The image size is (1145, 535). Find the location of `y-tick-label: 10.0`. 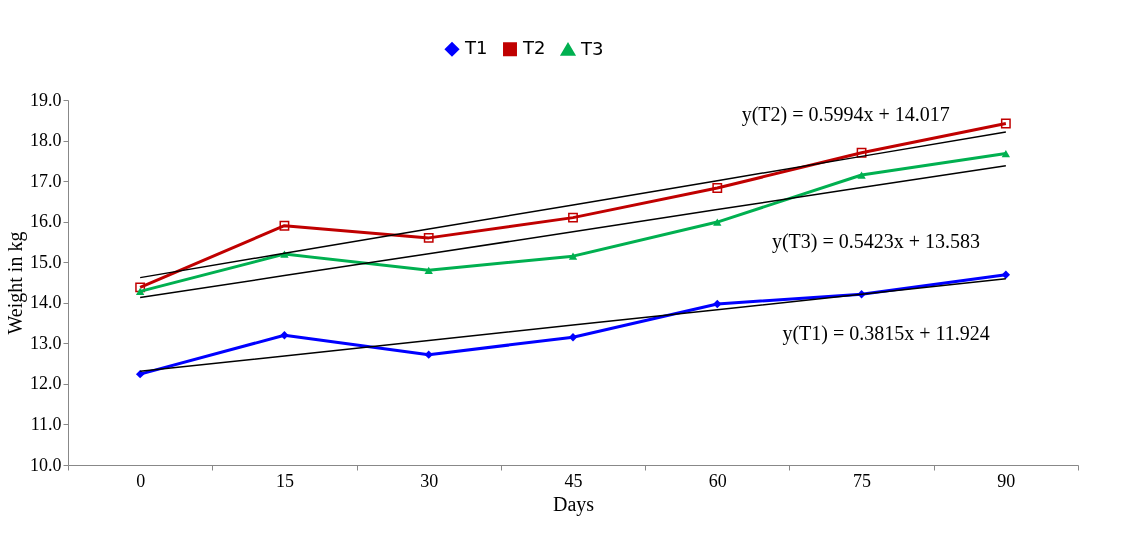

y-tick-label: 10.0 is located at coordinates (46, 464).